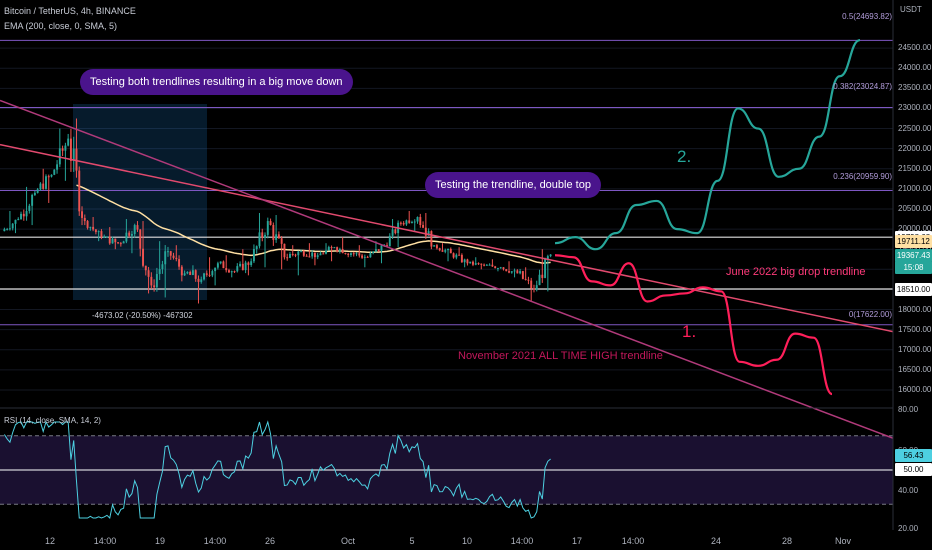 This screenshot has height=550, width=932. What do you see at coordinates (716, 541) in the screenshot?
I see `x-tick-label: 24` at bounding box center [716, 541].